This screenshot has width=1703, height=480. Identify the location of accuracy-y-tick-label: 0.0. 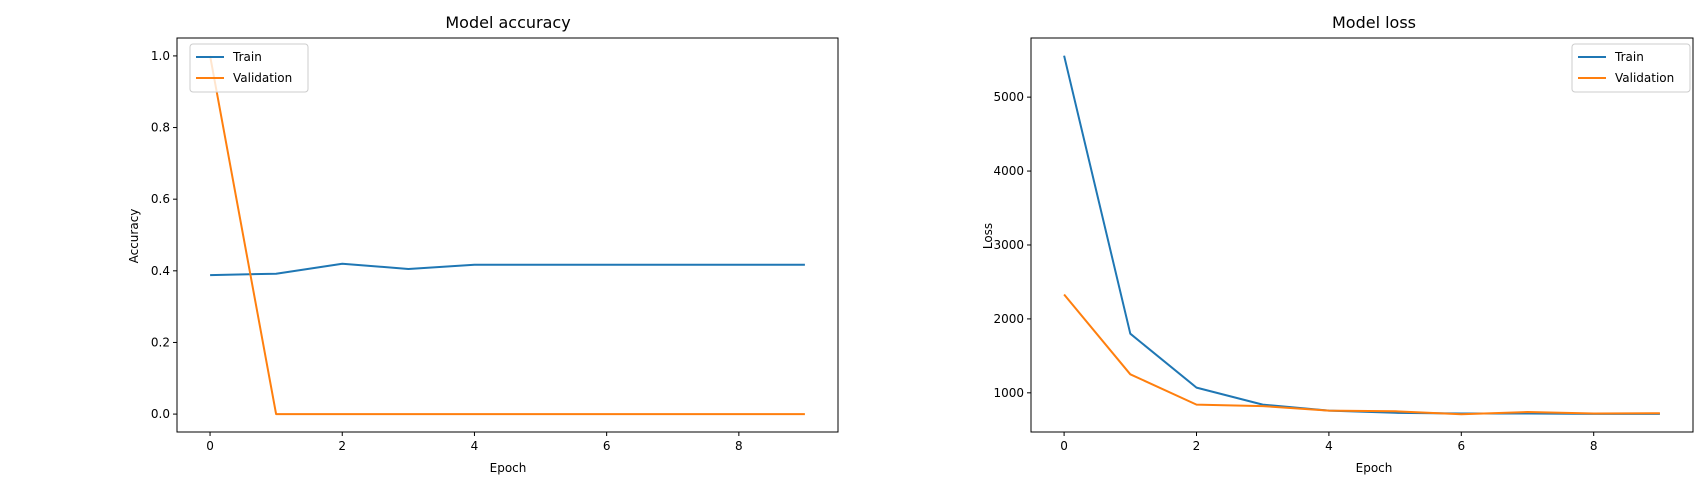
(160, 414).